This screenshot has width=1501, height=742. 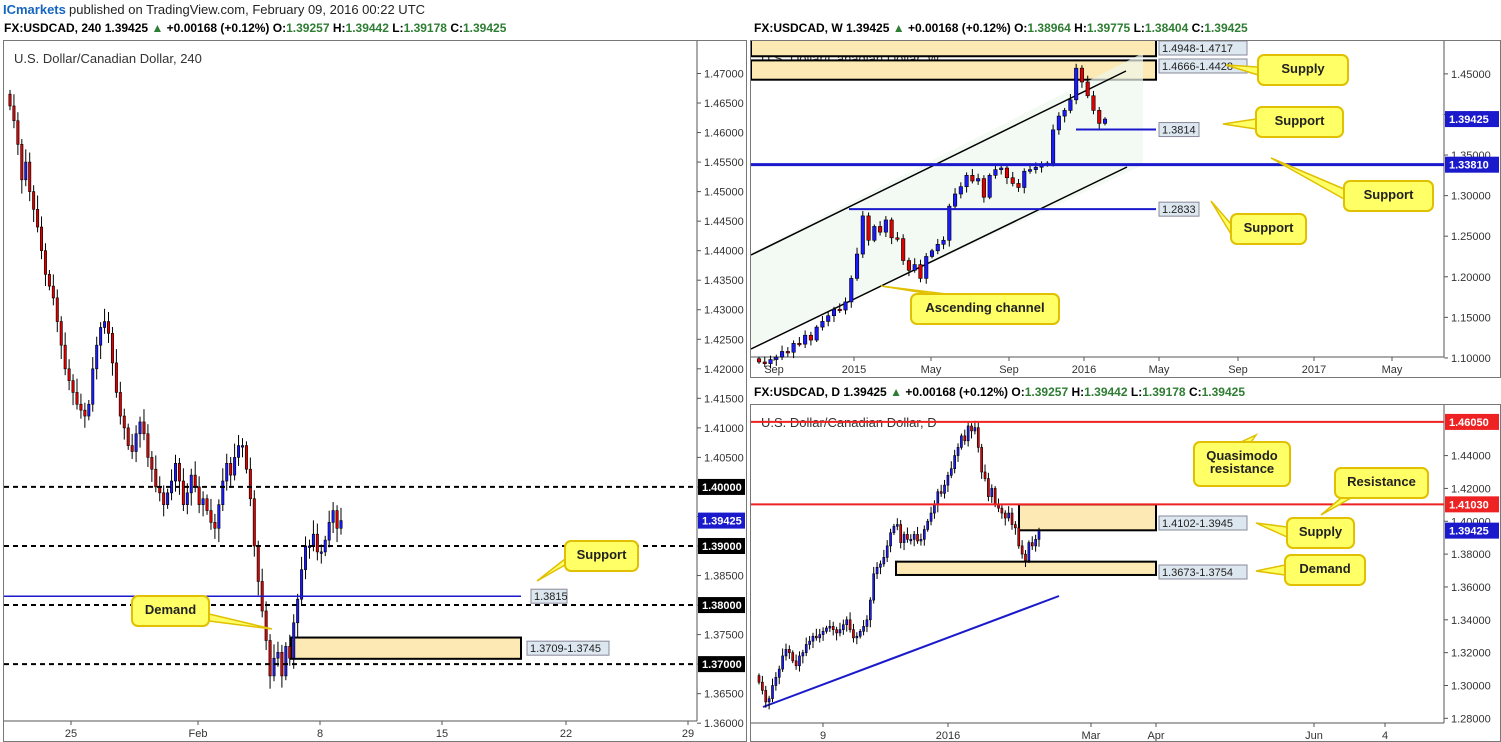 I want to click on daily-high: 1.39442, so click(x=1106, y=392).